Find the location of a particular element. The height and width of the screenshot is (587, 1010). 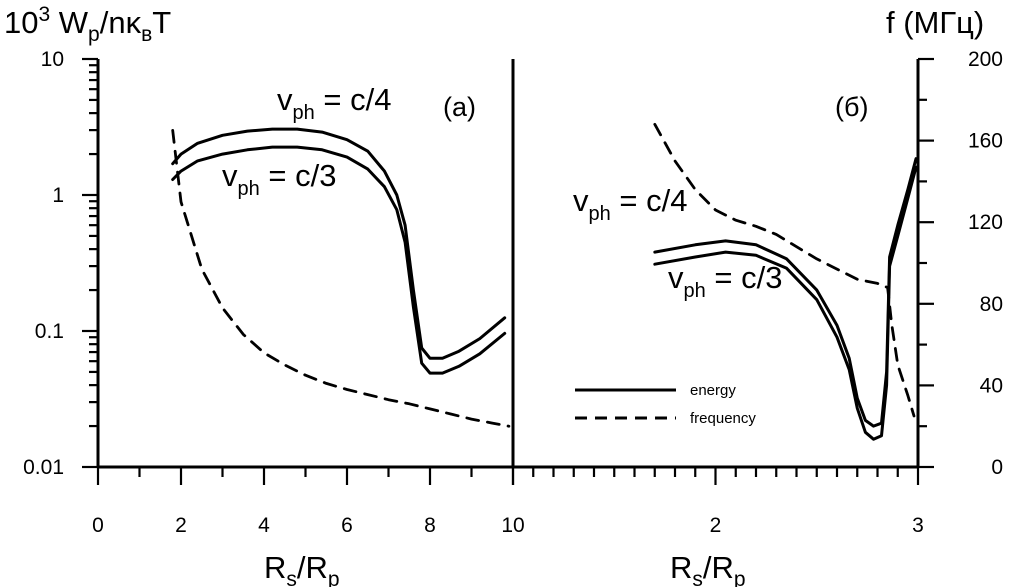

legend-label-frequency: frequency is located at coordinates (723, 418).